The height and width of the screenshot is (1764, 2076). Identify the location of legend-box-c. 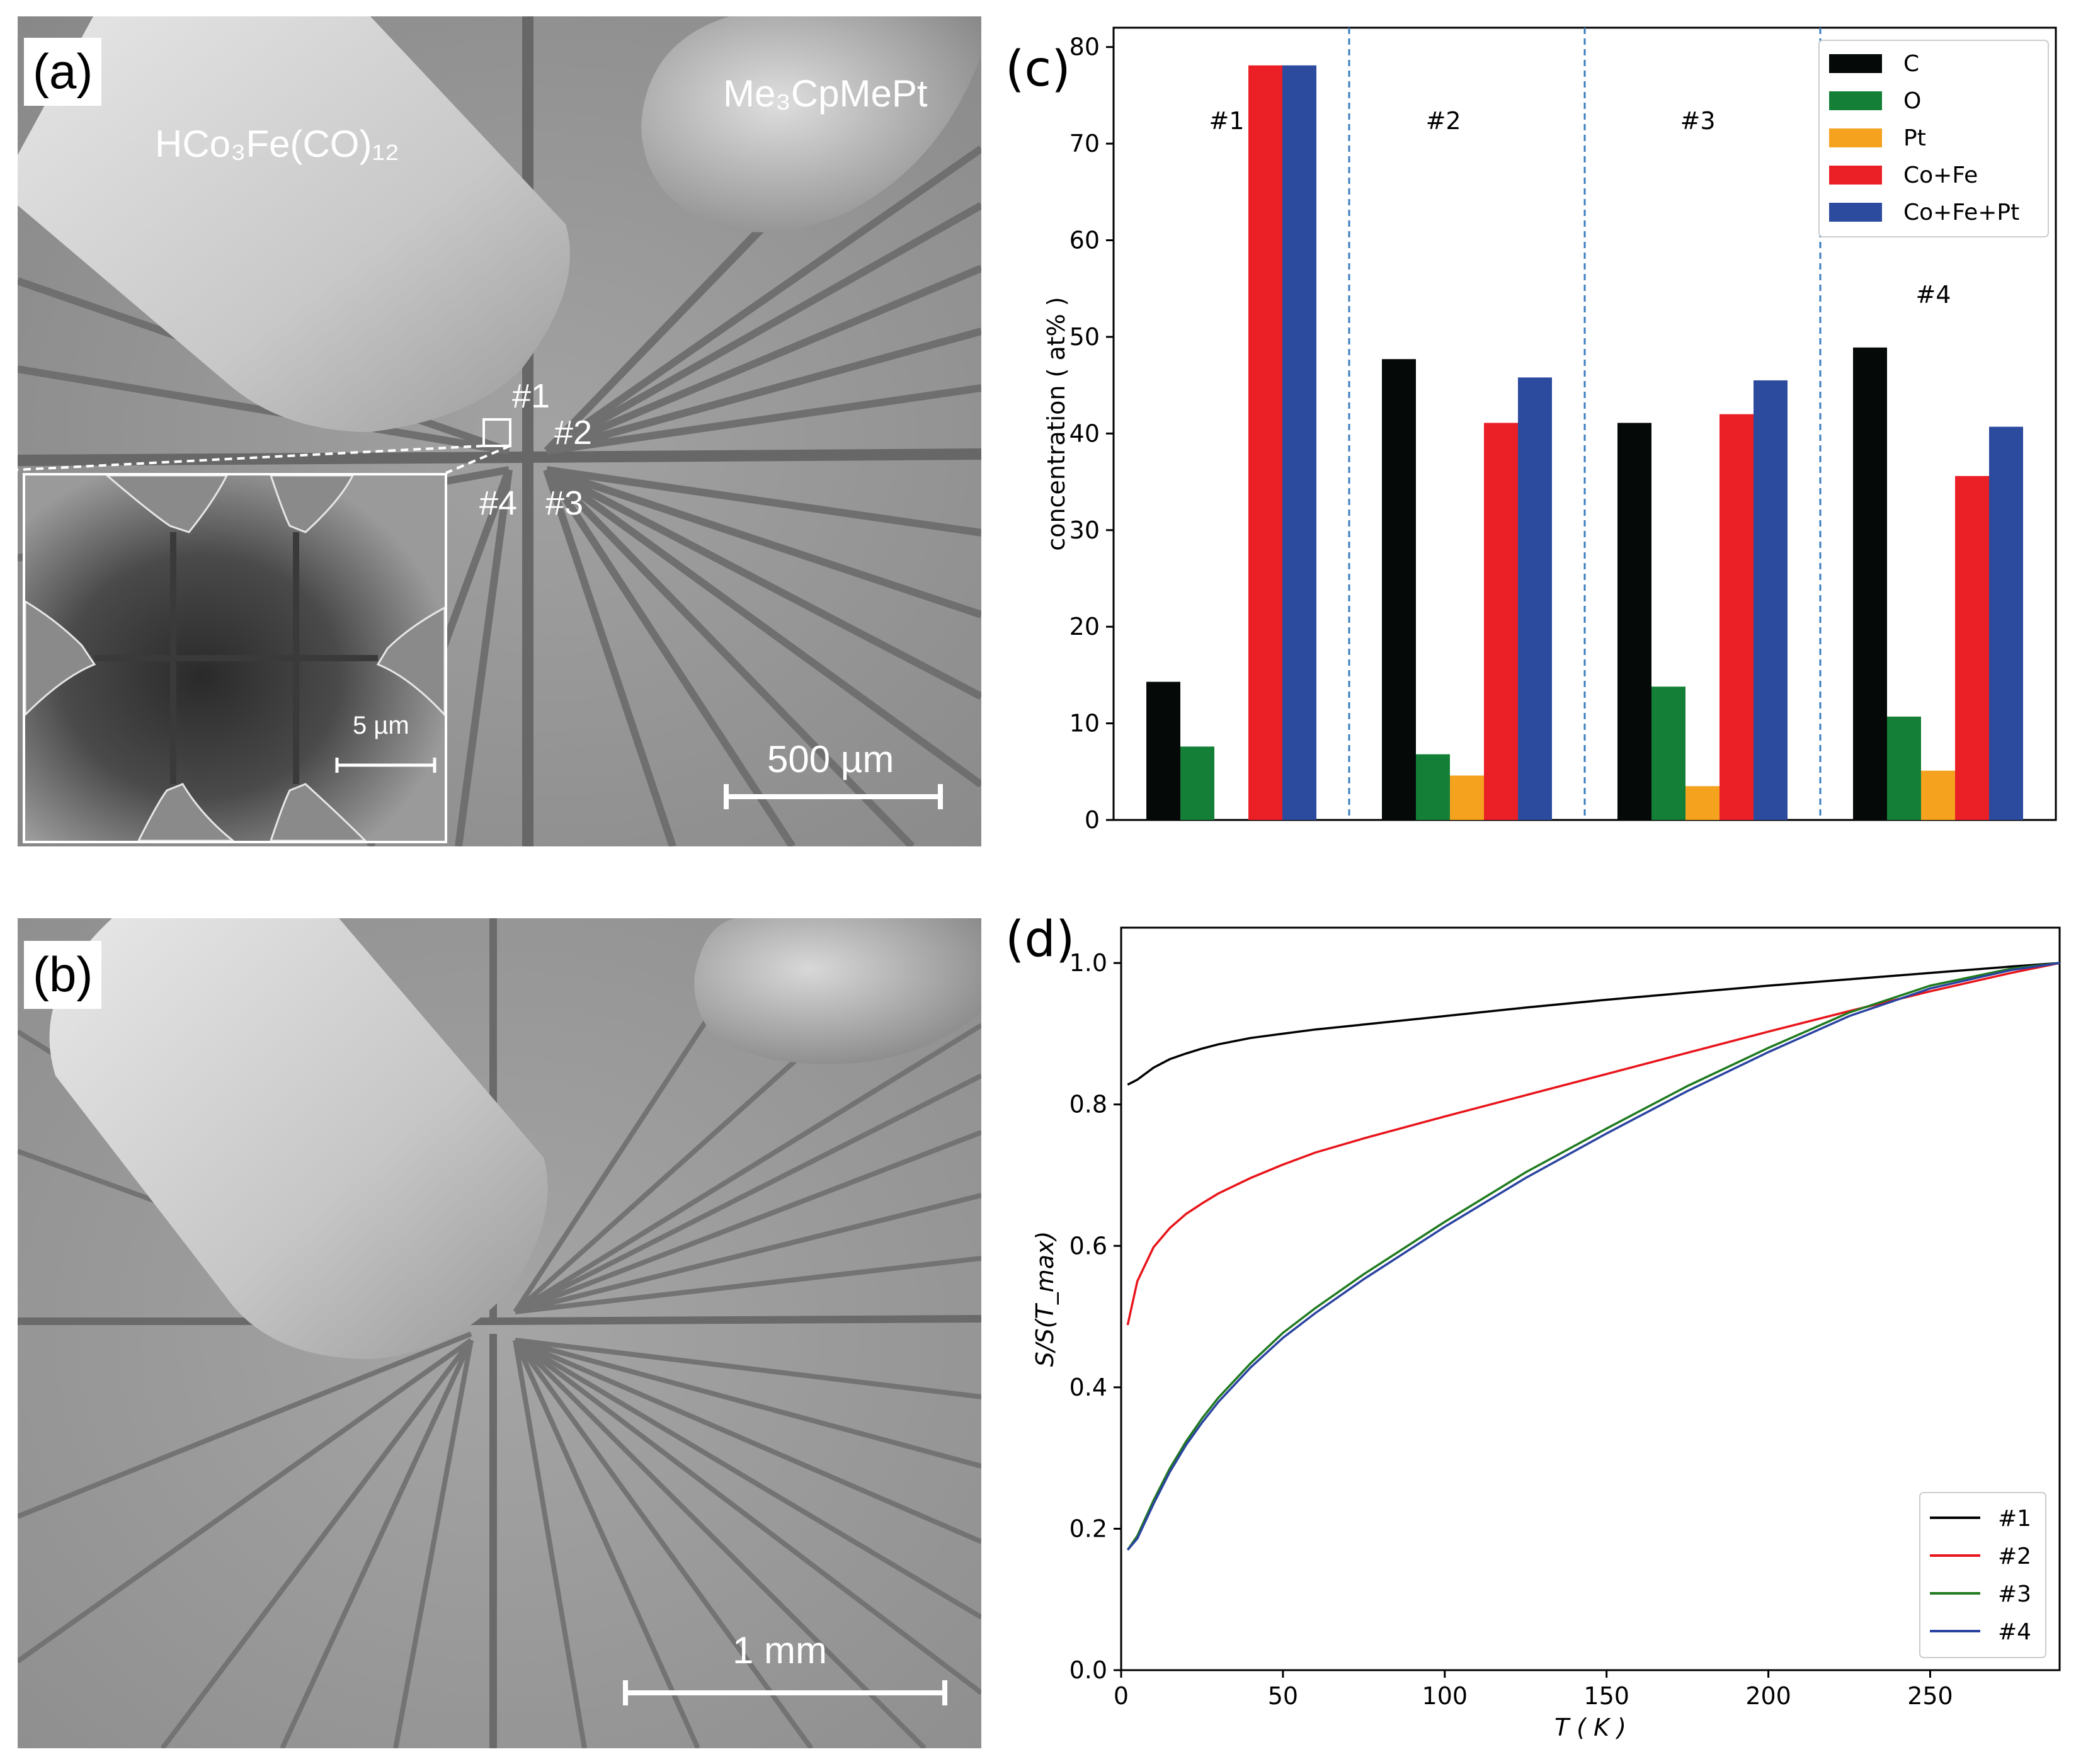
(1933, 138).